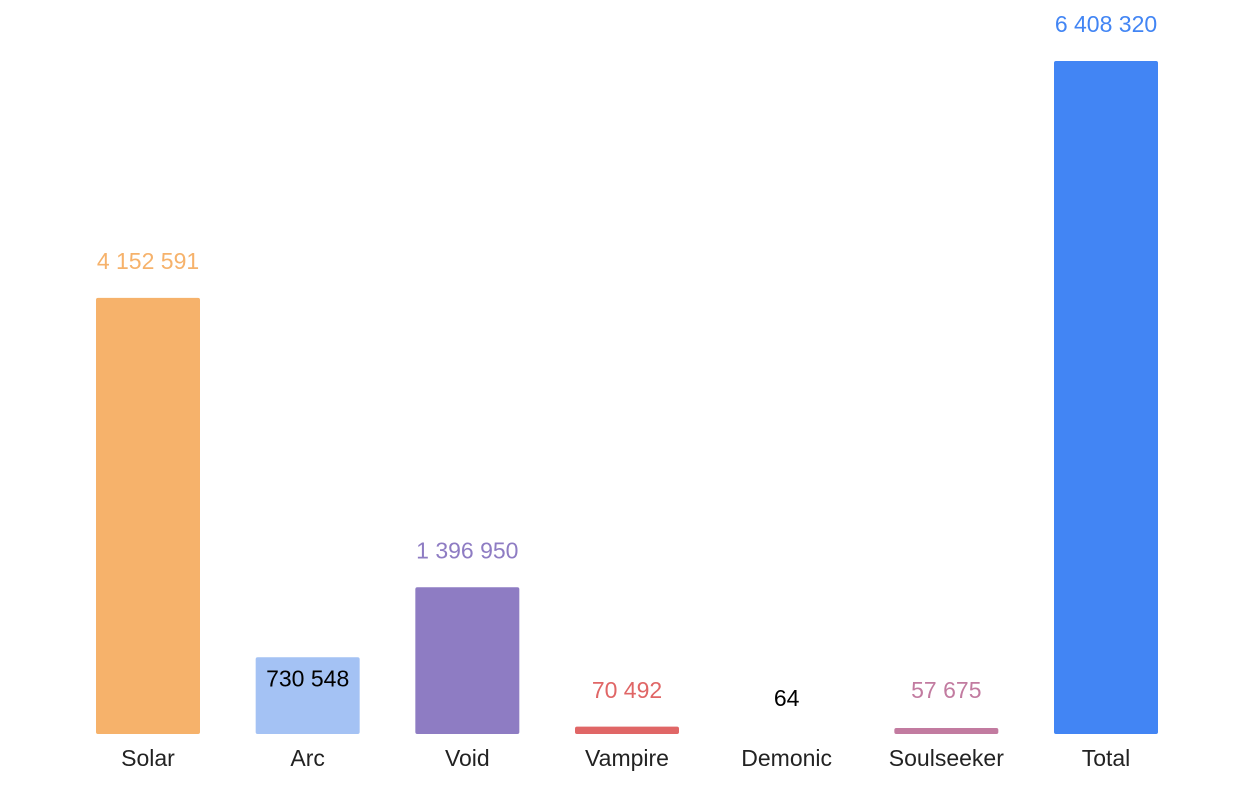 This screenshot has width=1252, height=810. Describe the element at coordinates (786, 758) in the screenshot. I see `category-label-demonic: Demonic` at that location.